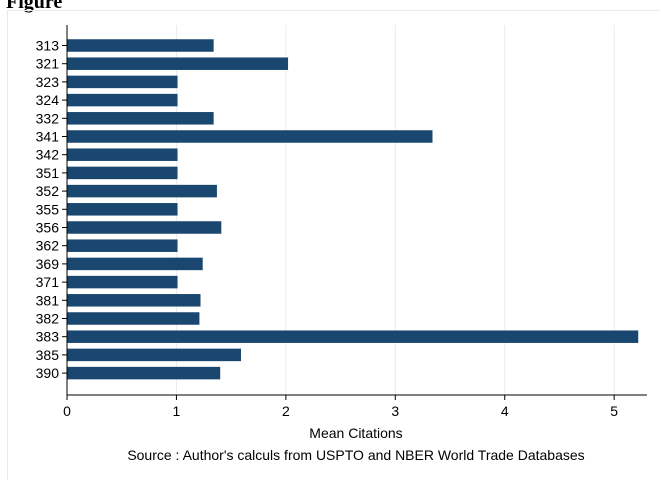 This screenshot has width=661, height=481. I want to click on x-tick-label-2: 2, so click(286, 411).